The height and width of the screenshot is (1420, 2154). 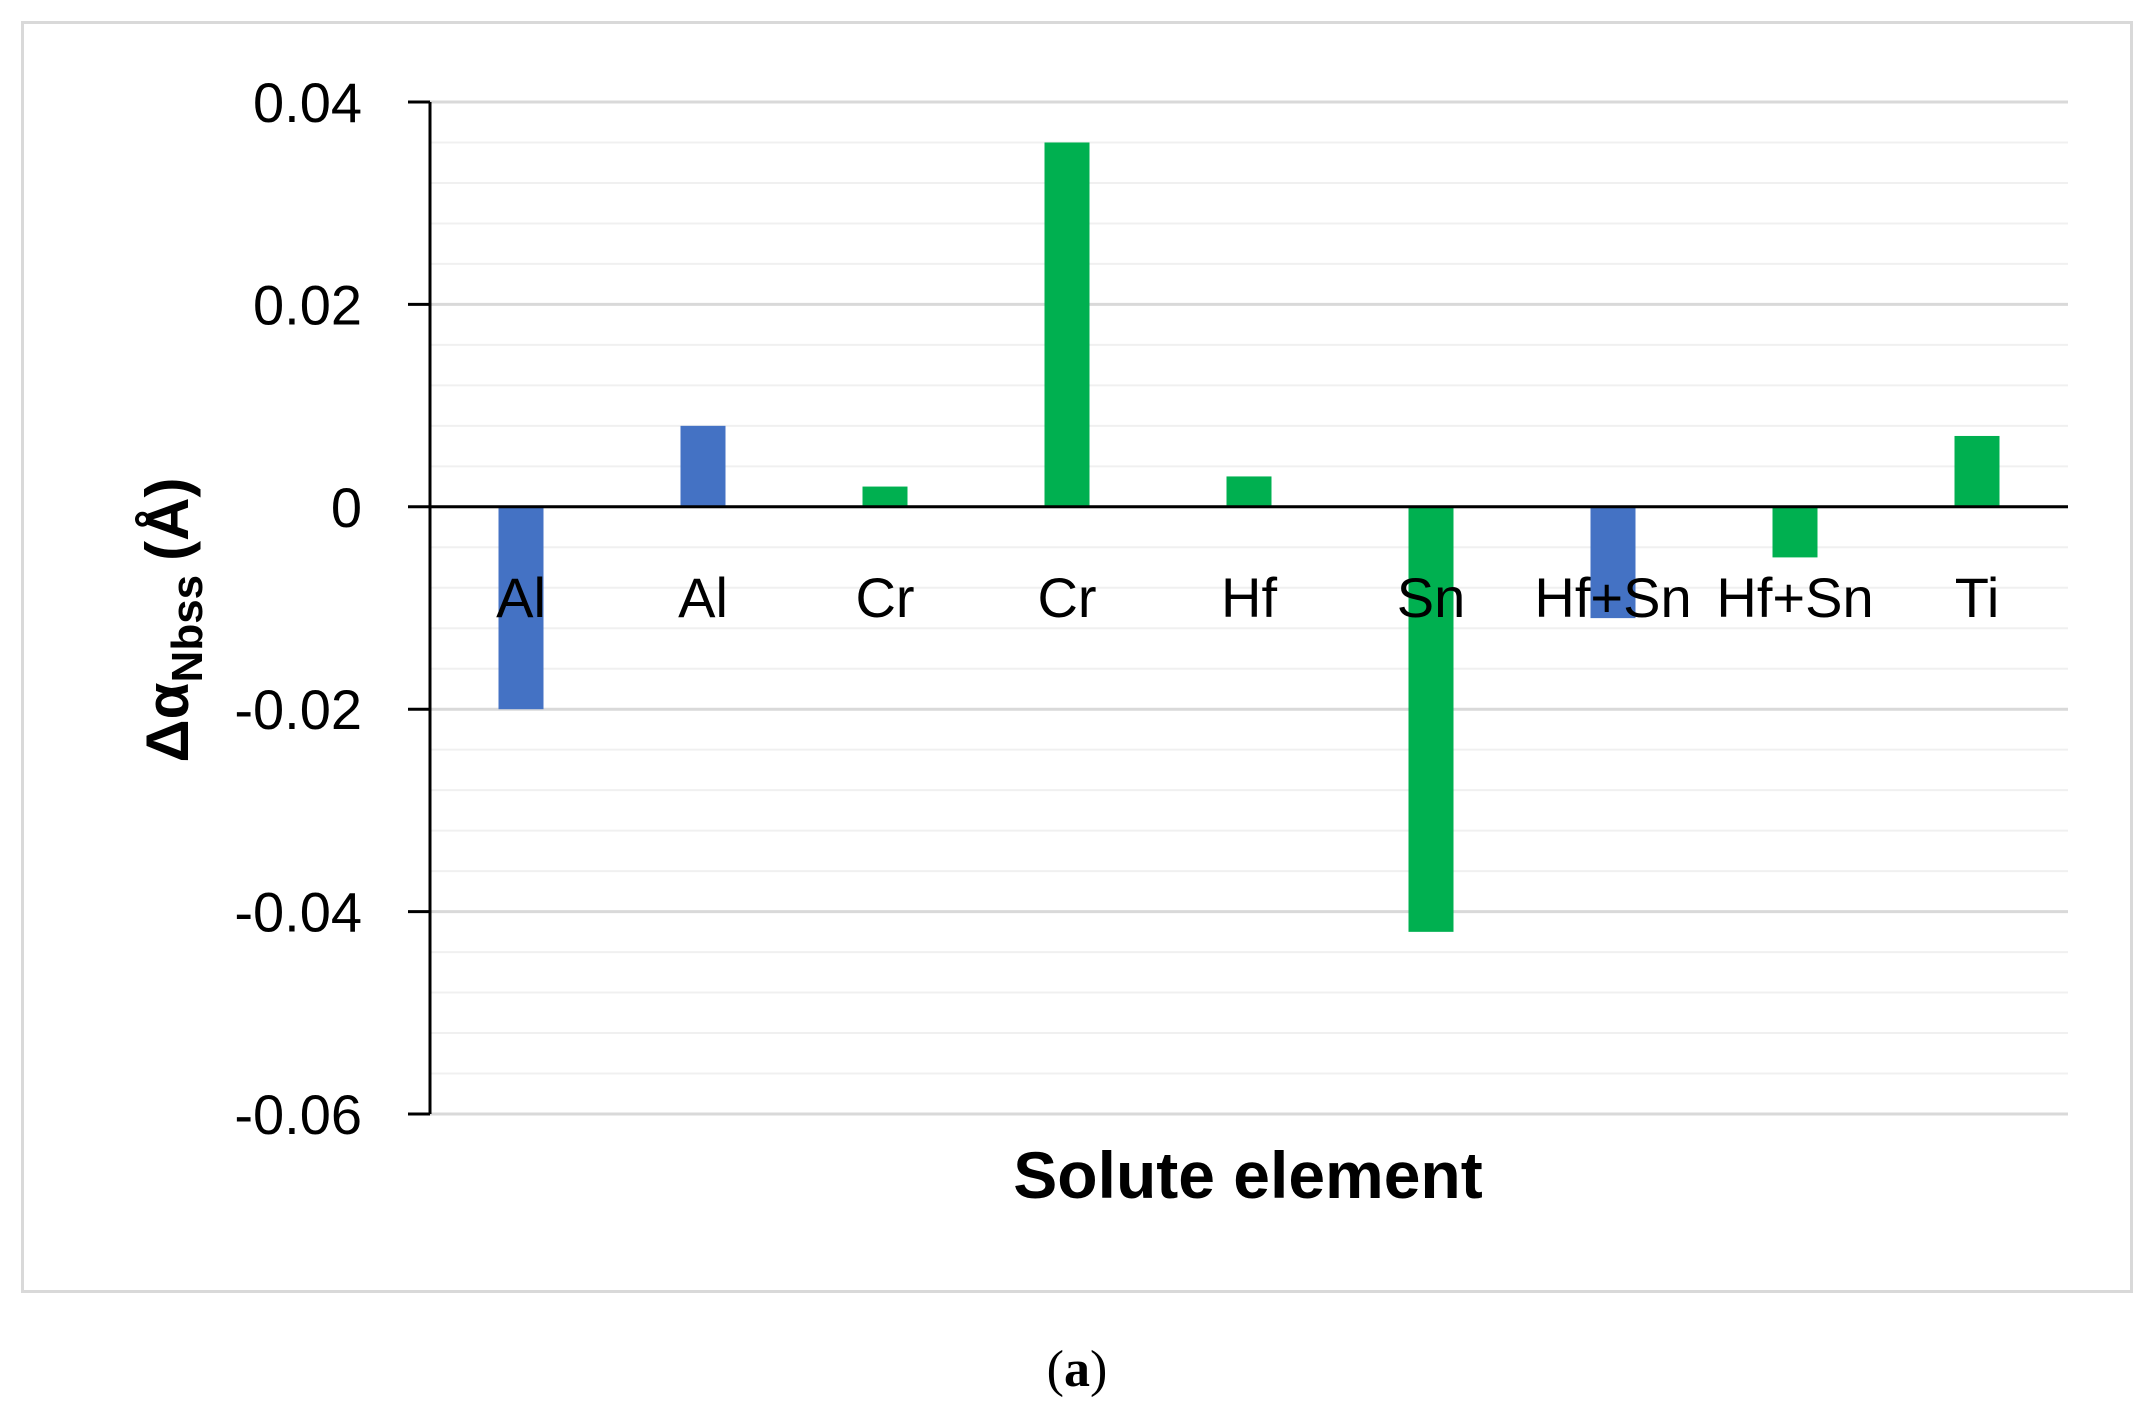 I want to click on y-tick-label: 0, so click(x=346, y=507).